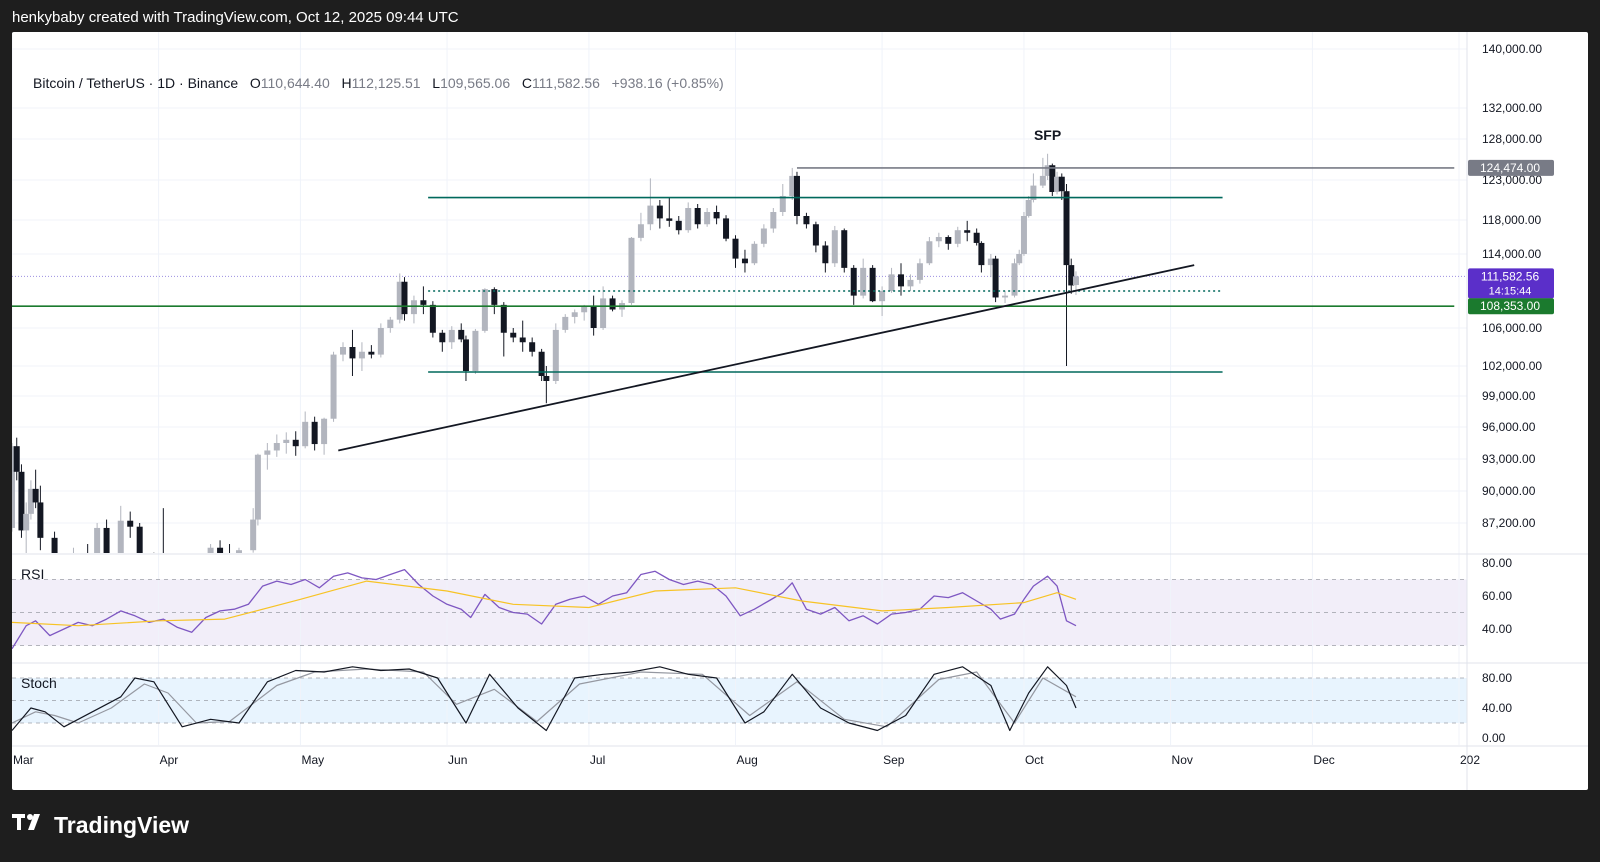 This screenshot has height=862, width=1600. What do you see at coordinates (1470, 760) in the screenshot?
I see `x-tick-label: 202` at bounding box center [1470, 760].